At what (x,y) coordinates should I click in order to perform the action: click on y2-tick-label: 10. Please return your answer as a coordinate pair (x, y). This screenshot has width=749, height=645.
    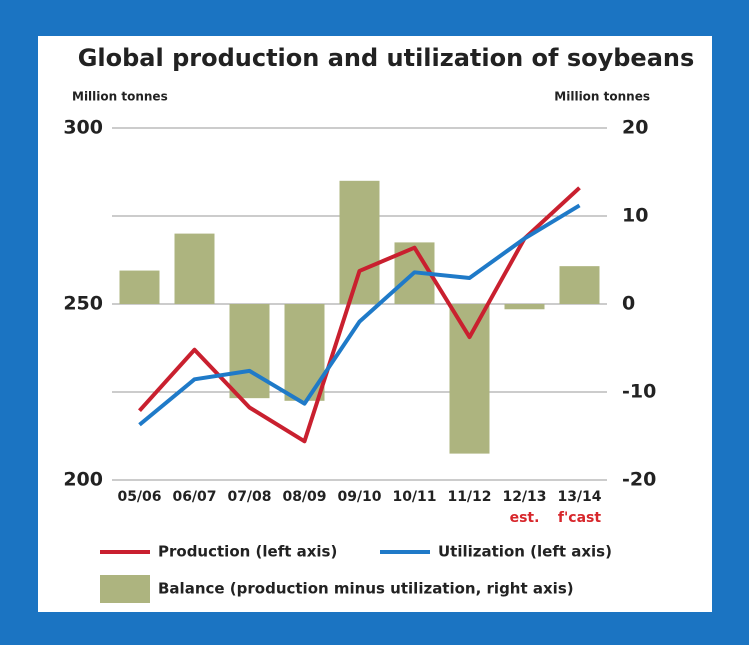
    Looking at the image, I should click on (635, 216).